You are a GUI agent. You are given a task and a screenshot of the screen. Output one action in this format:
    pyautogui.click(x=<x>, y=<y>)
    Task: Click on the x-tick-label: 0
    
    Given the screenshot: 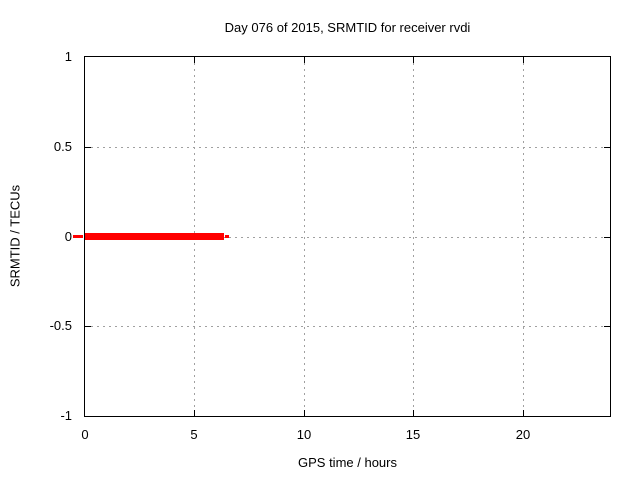 What is the action you would take?
    pyautogui.click(x=85, y=434)
    